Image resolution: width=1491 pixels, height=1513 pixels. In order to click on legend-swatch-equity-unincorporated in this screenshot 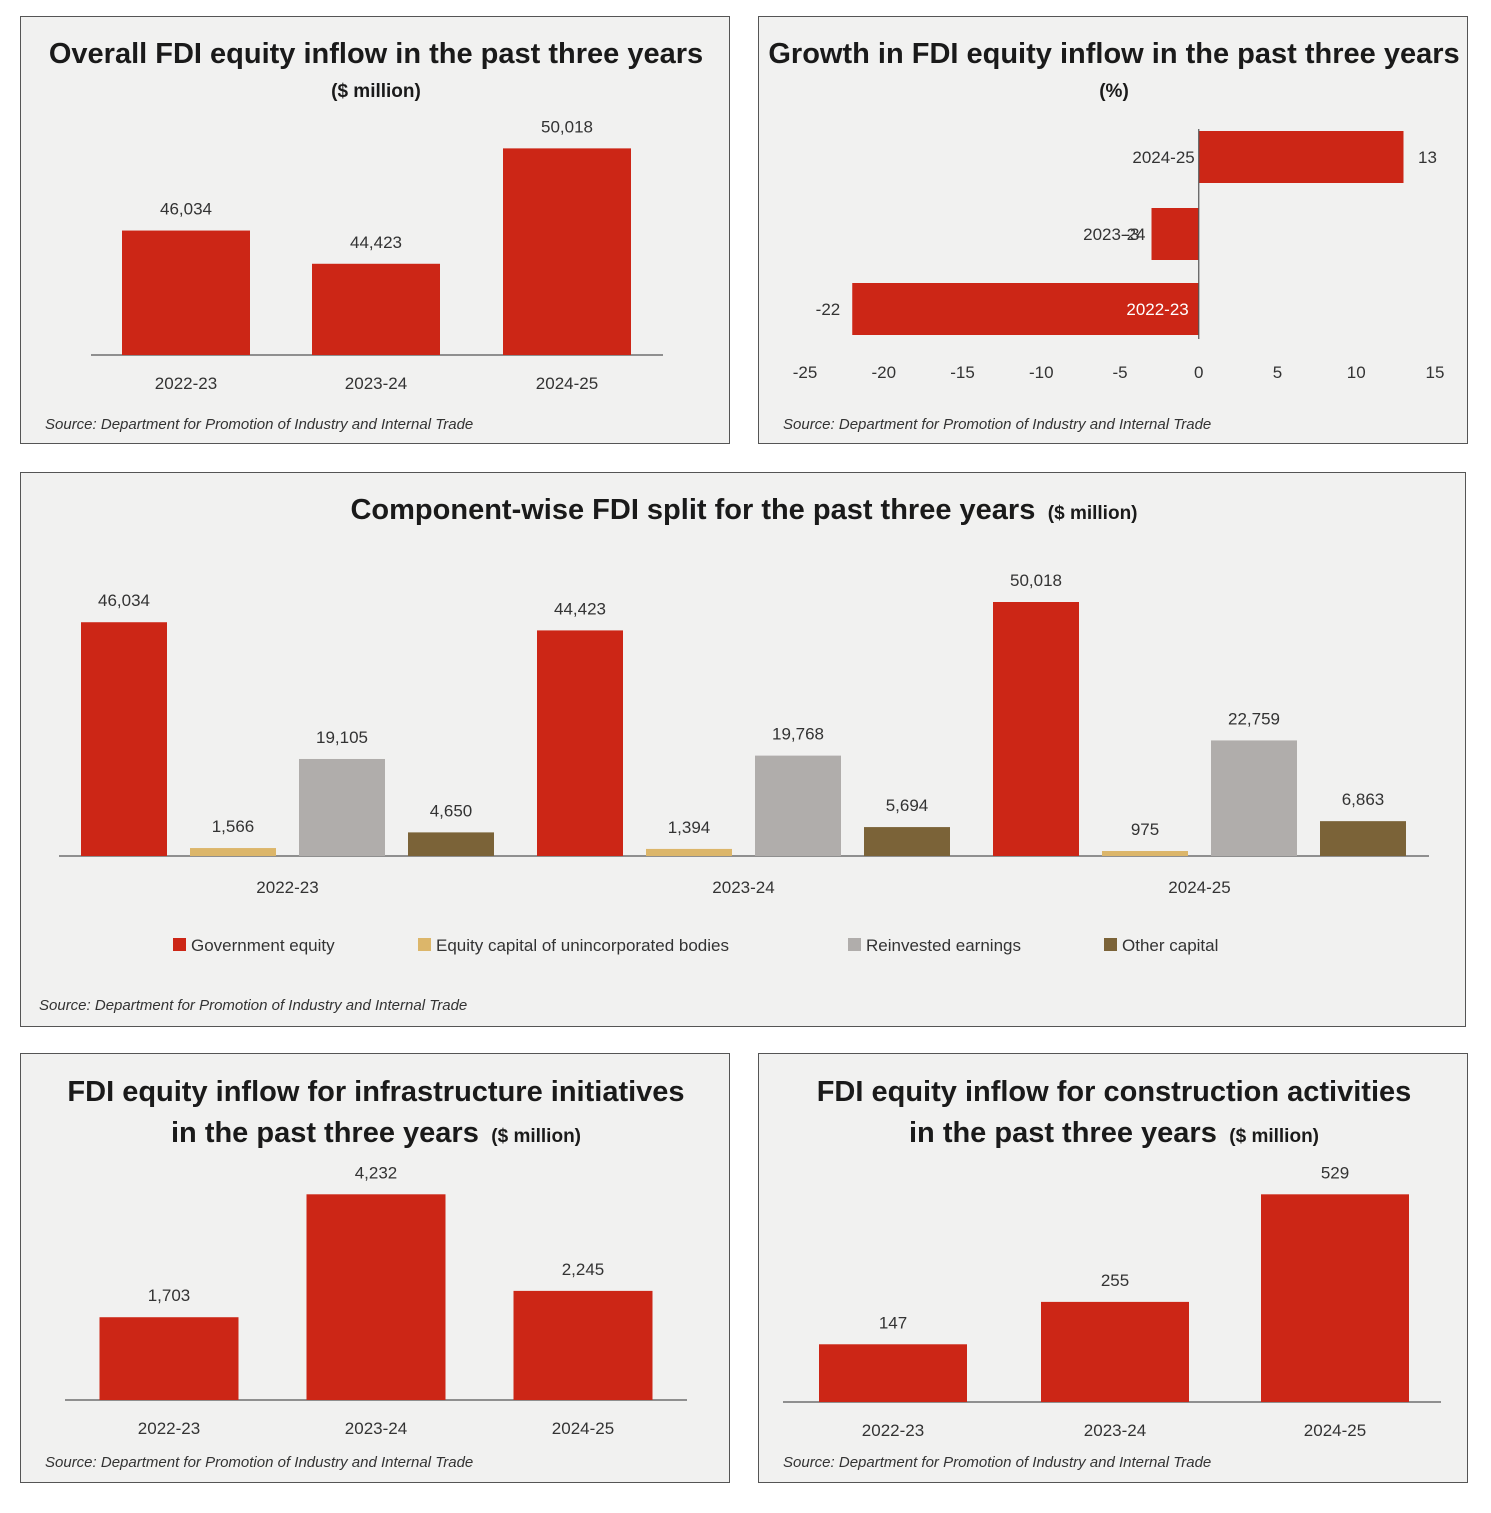, I will do `click(424, 944)`.